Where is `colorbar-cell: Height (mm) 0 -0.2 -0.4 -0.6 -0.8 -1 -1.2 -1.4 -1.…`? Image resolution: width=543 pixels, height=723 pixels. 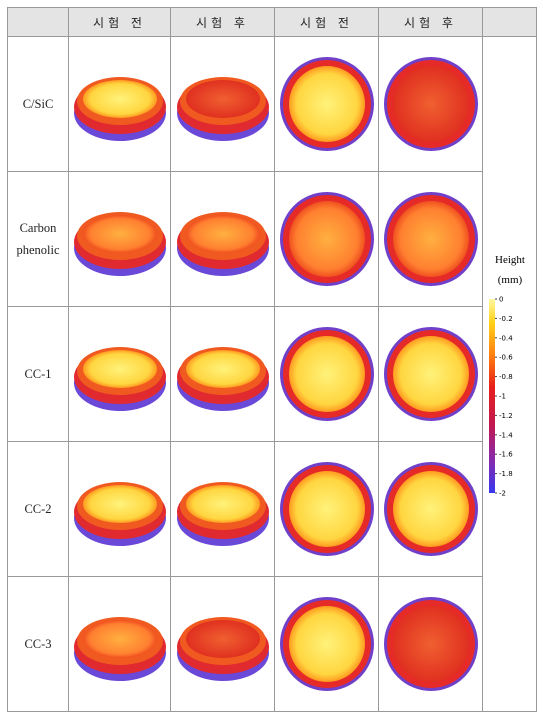
colorbar-cell: Height (mm) 0 -0.2 -0.4 -0.6 -0.8 -1 -1.2 -1.4 -1.… is located at coordinates (509, 374).